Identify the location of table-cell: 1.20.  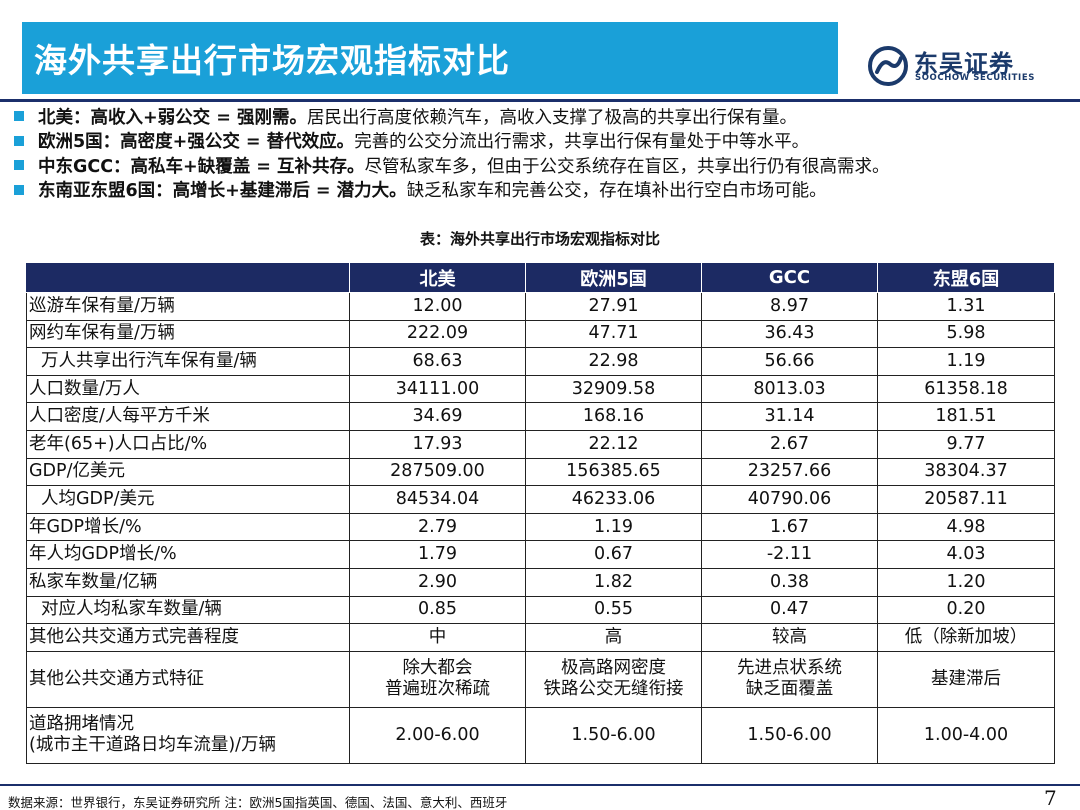
(966, 582).